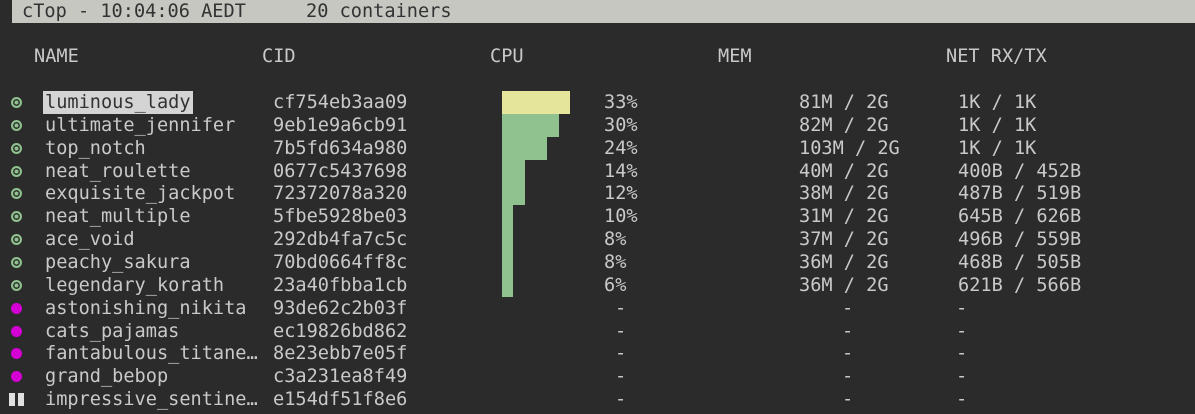 The height and width of the screenshot is (414, 1195). Describe the element at coordinates (340, 125) in the screenshot. I see `container-cid: 9eb1e9a6cb91` at that location.